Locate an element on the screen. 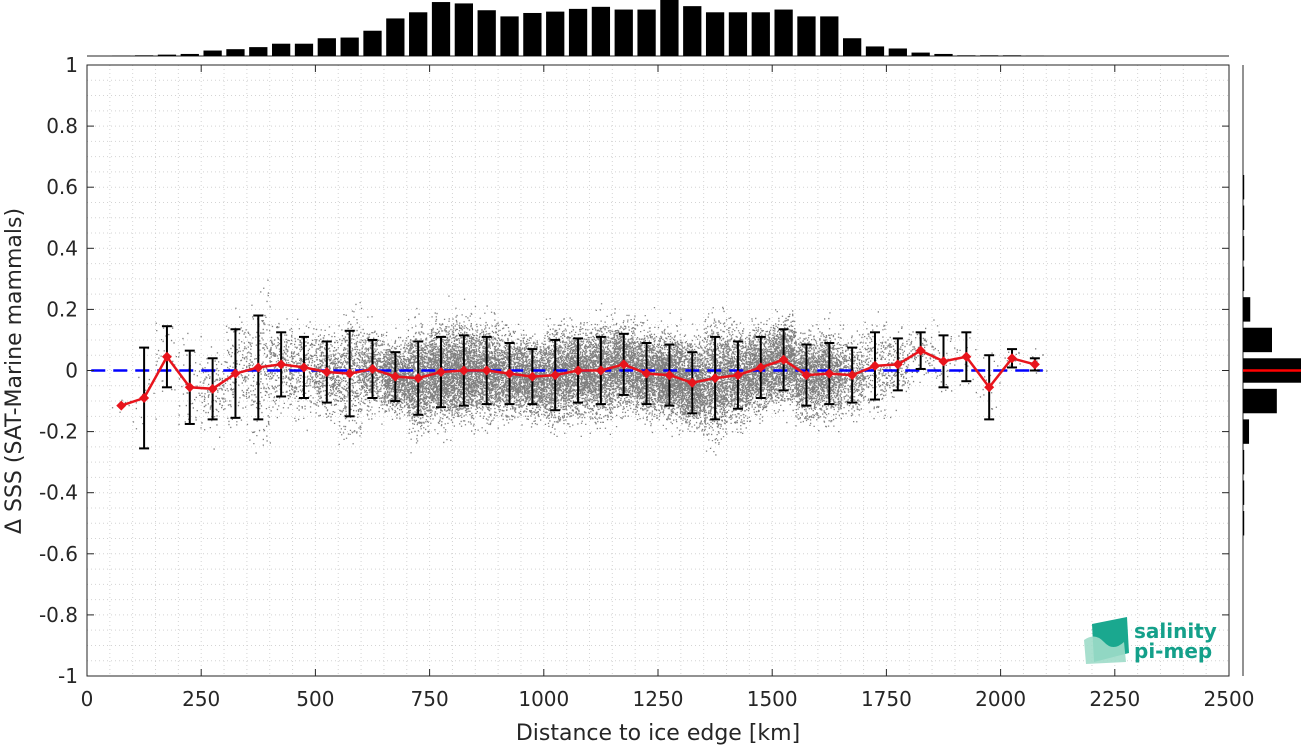 This screenshot has width=1302, height=747. y-tick-label: 0.8 is located at coordinates (62, 126).